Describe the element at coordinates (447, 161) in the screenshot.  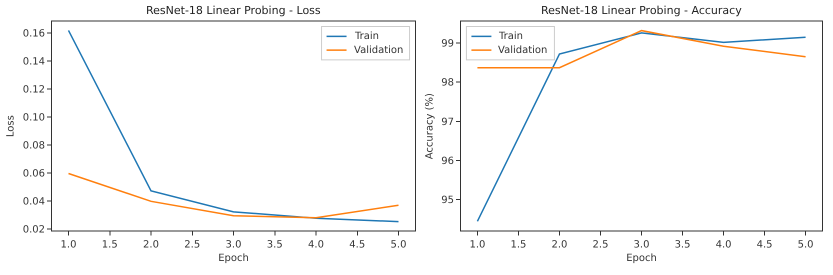
I see `y-tick-label: 96` at that location.